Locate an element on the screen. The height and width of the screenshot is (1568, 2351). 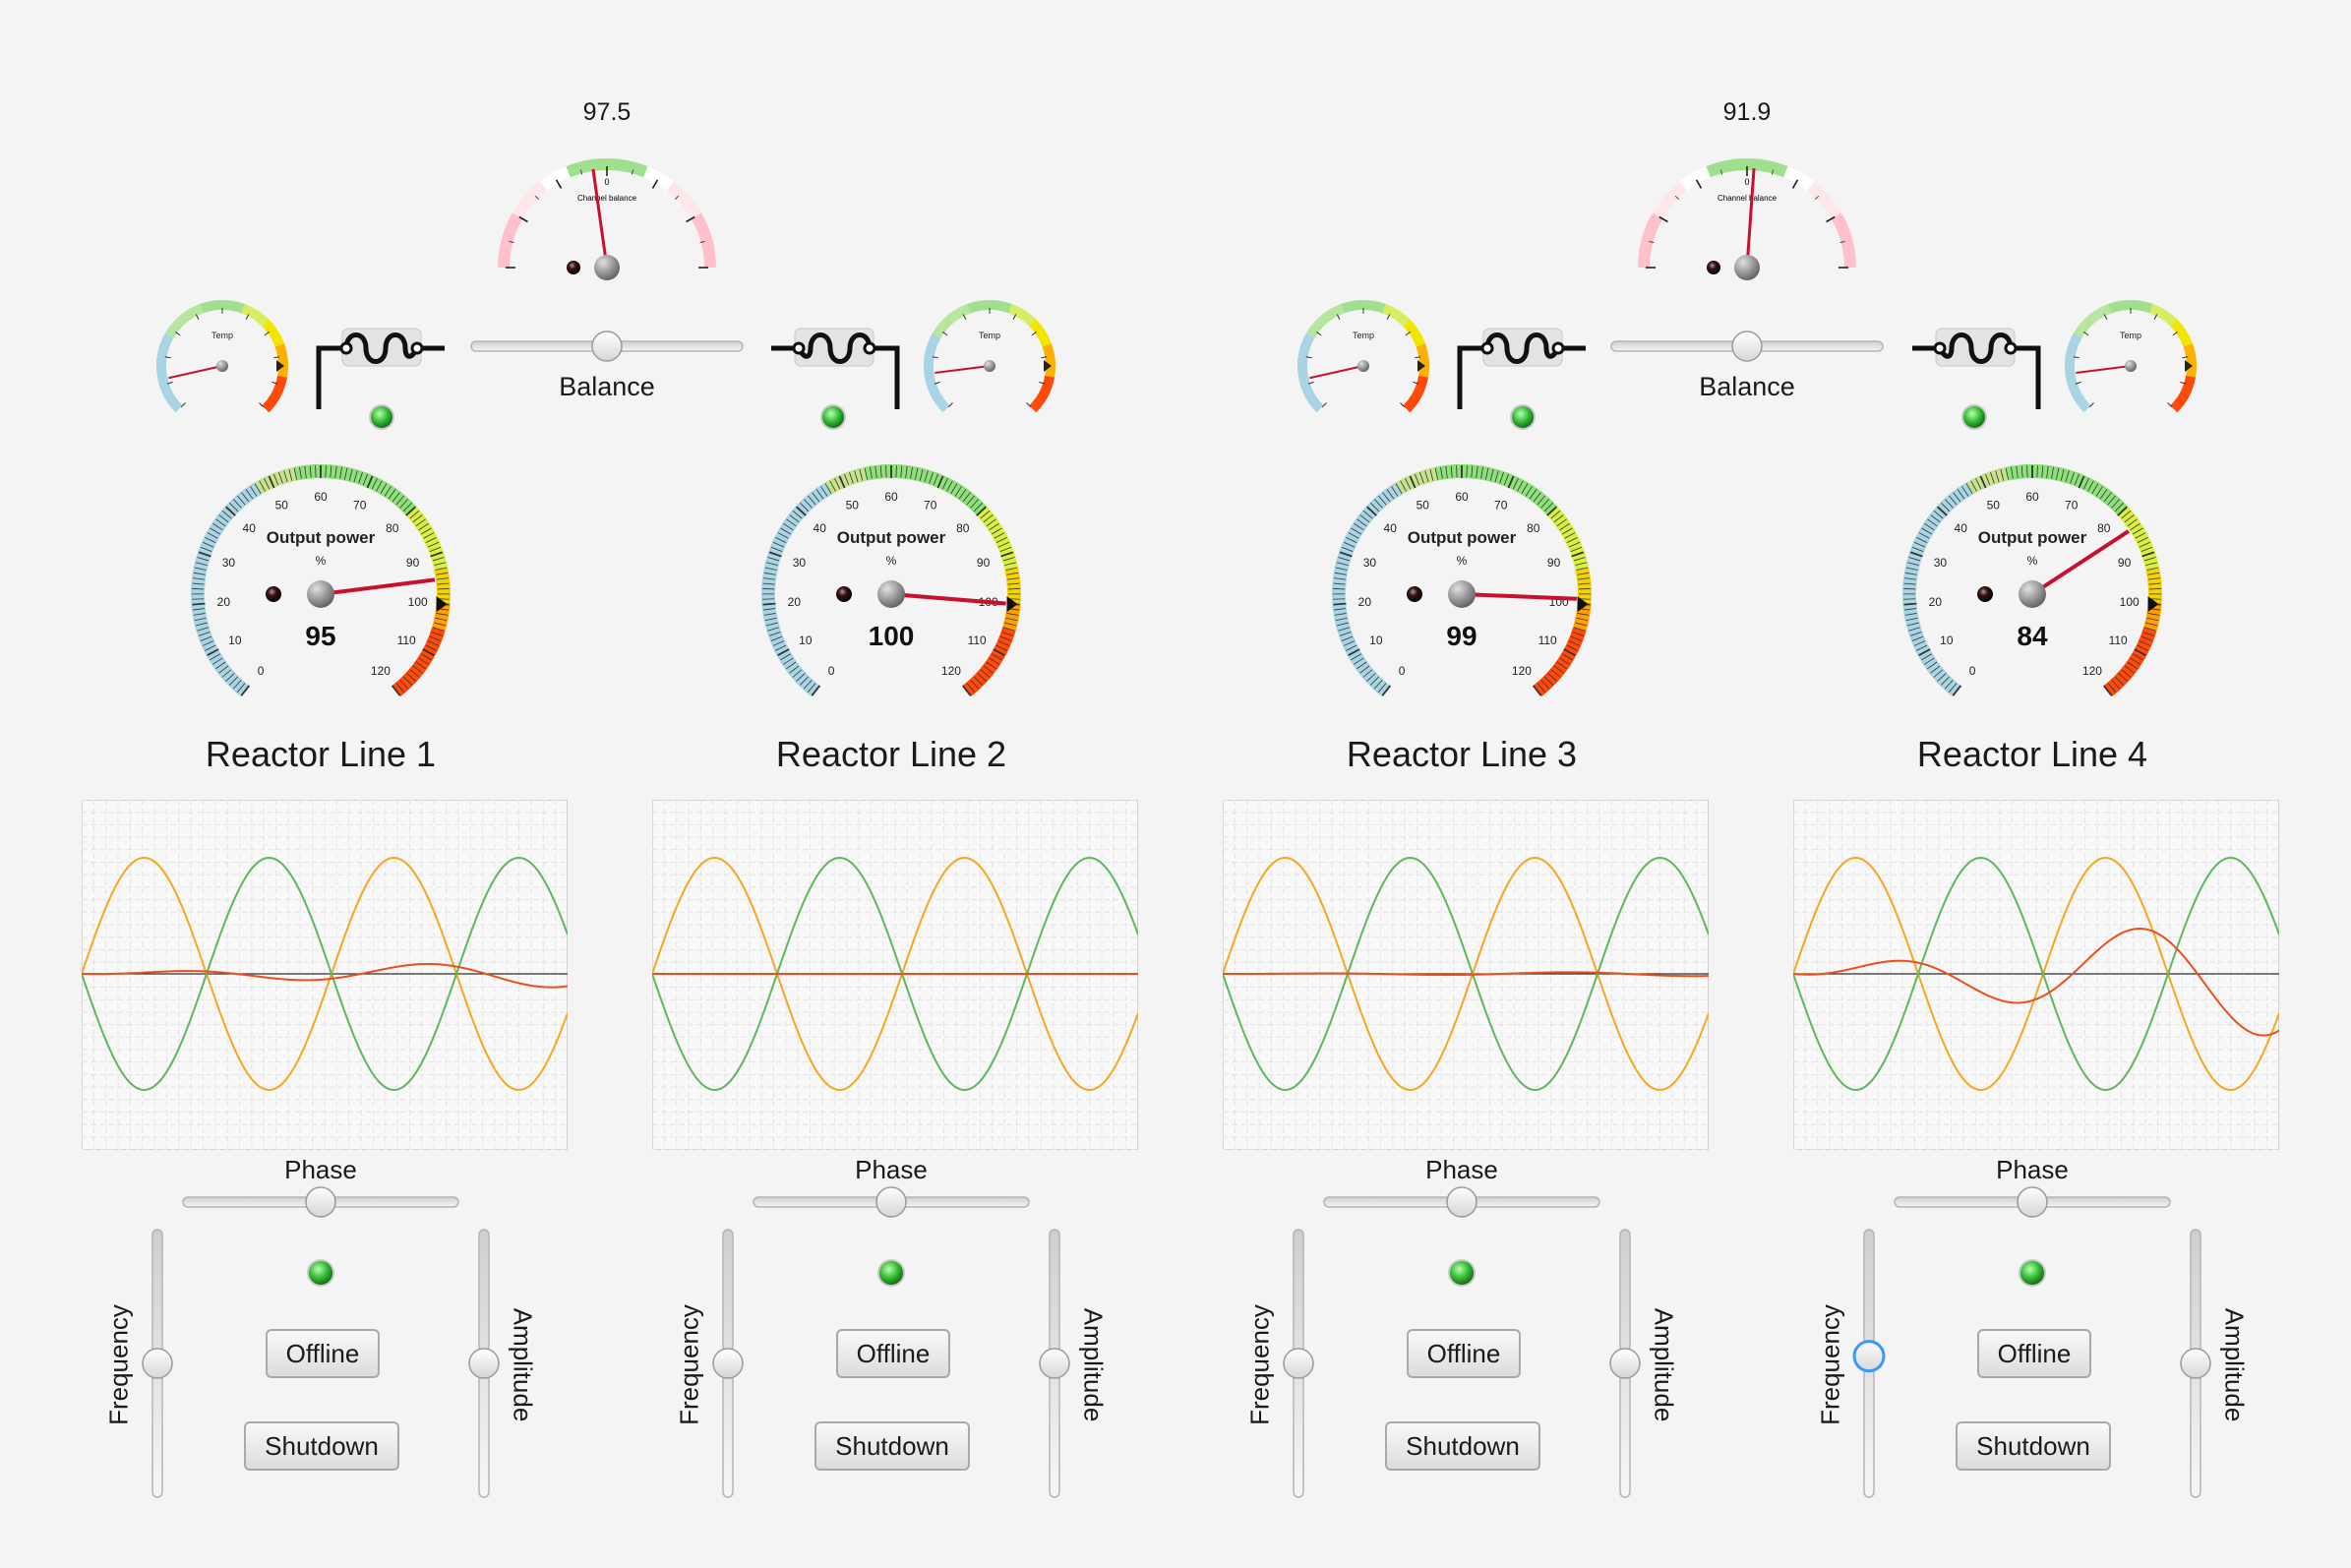
reactor-title: Reactor Line 3 is located at coordinates (1462, 754).